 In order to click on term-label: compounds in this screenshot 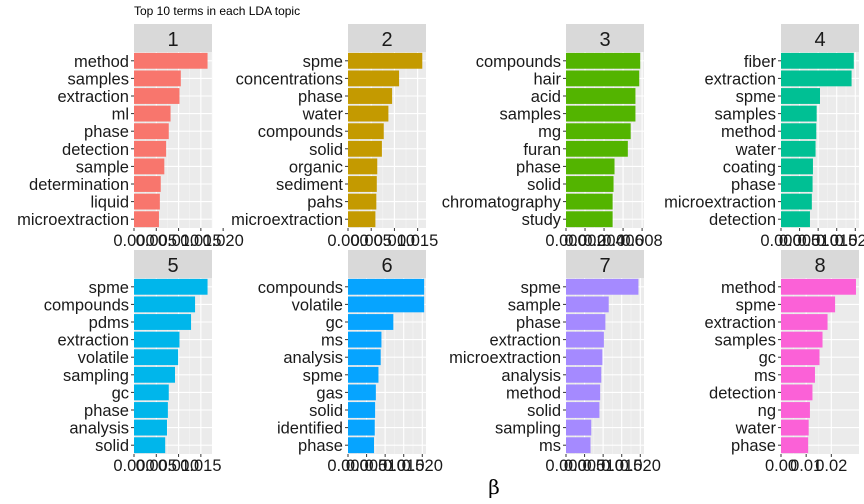, I will do `click(518, 62)`.